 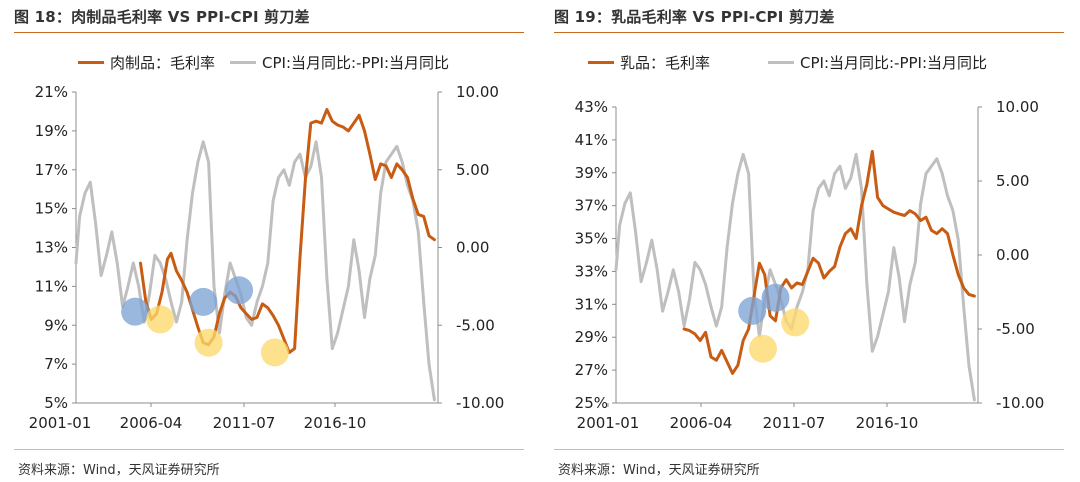 I want to click on legend-label-primary: 乳品：毛利率, so click(x=665, y=63).